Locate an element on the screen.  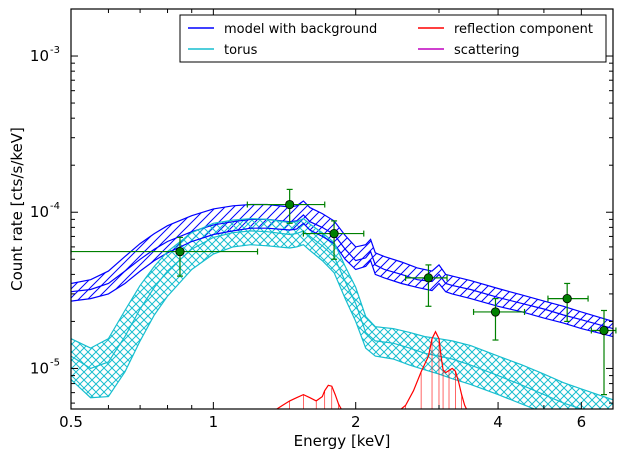
x-tick-label: 2 is located at coordinates (356, 422).